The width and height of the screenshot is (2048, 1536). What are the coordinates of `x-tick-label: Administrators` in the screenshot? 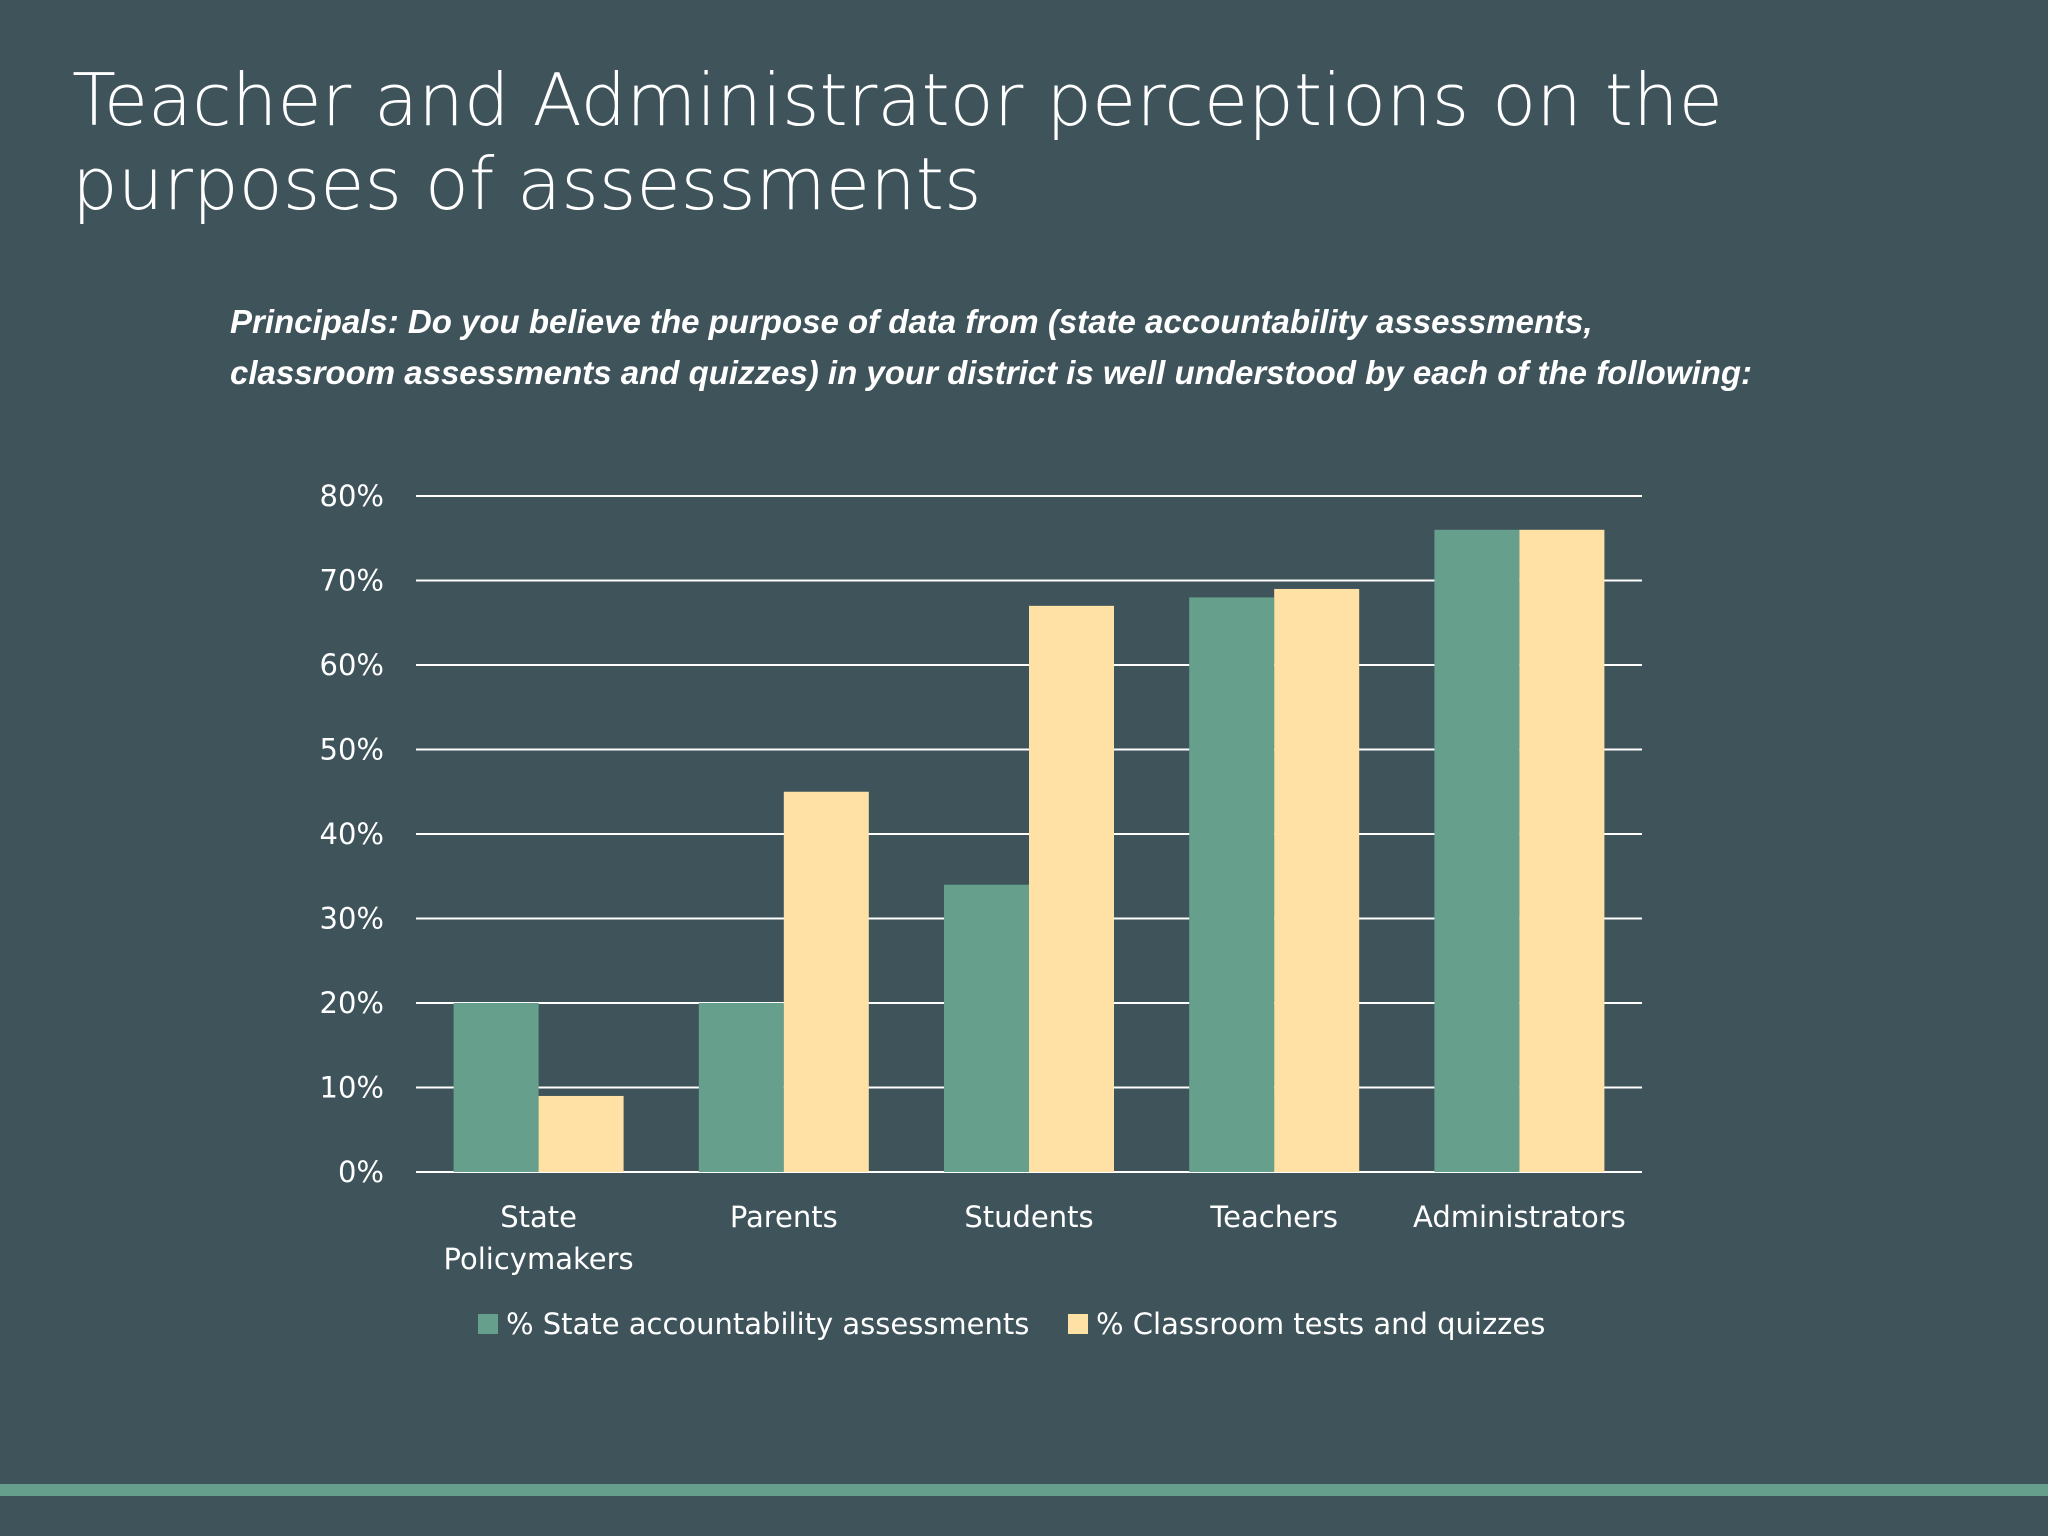 It's located at (1519, 1217).